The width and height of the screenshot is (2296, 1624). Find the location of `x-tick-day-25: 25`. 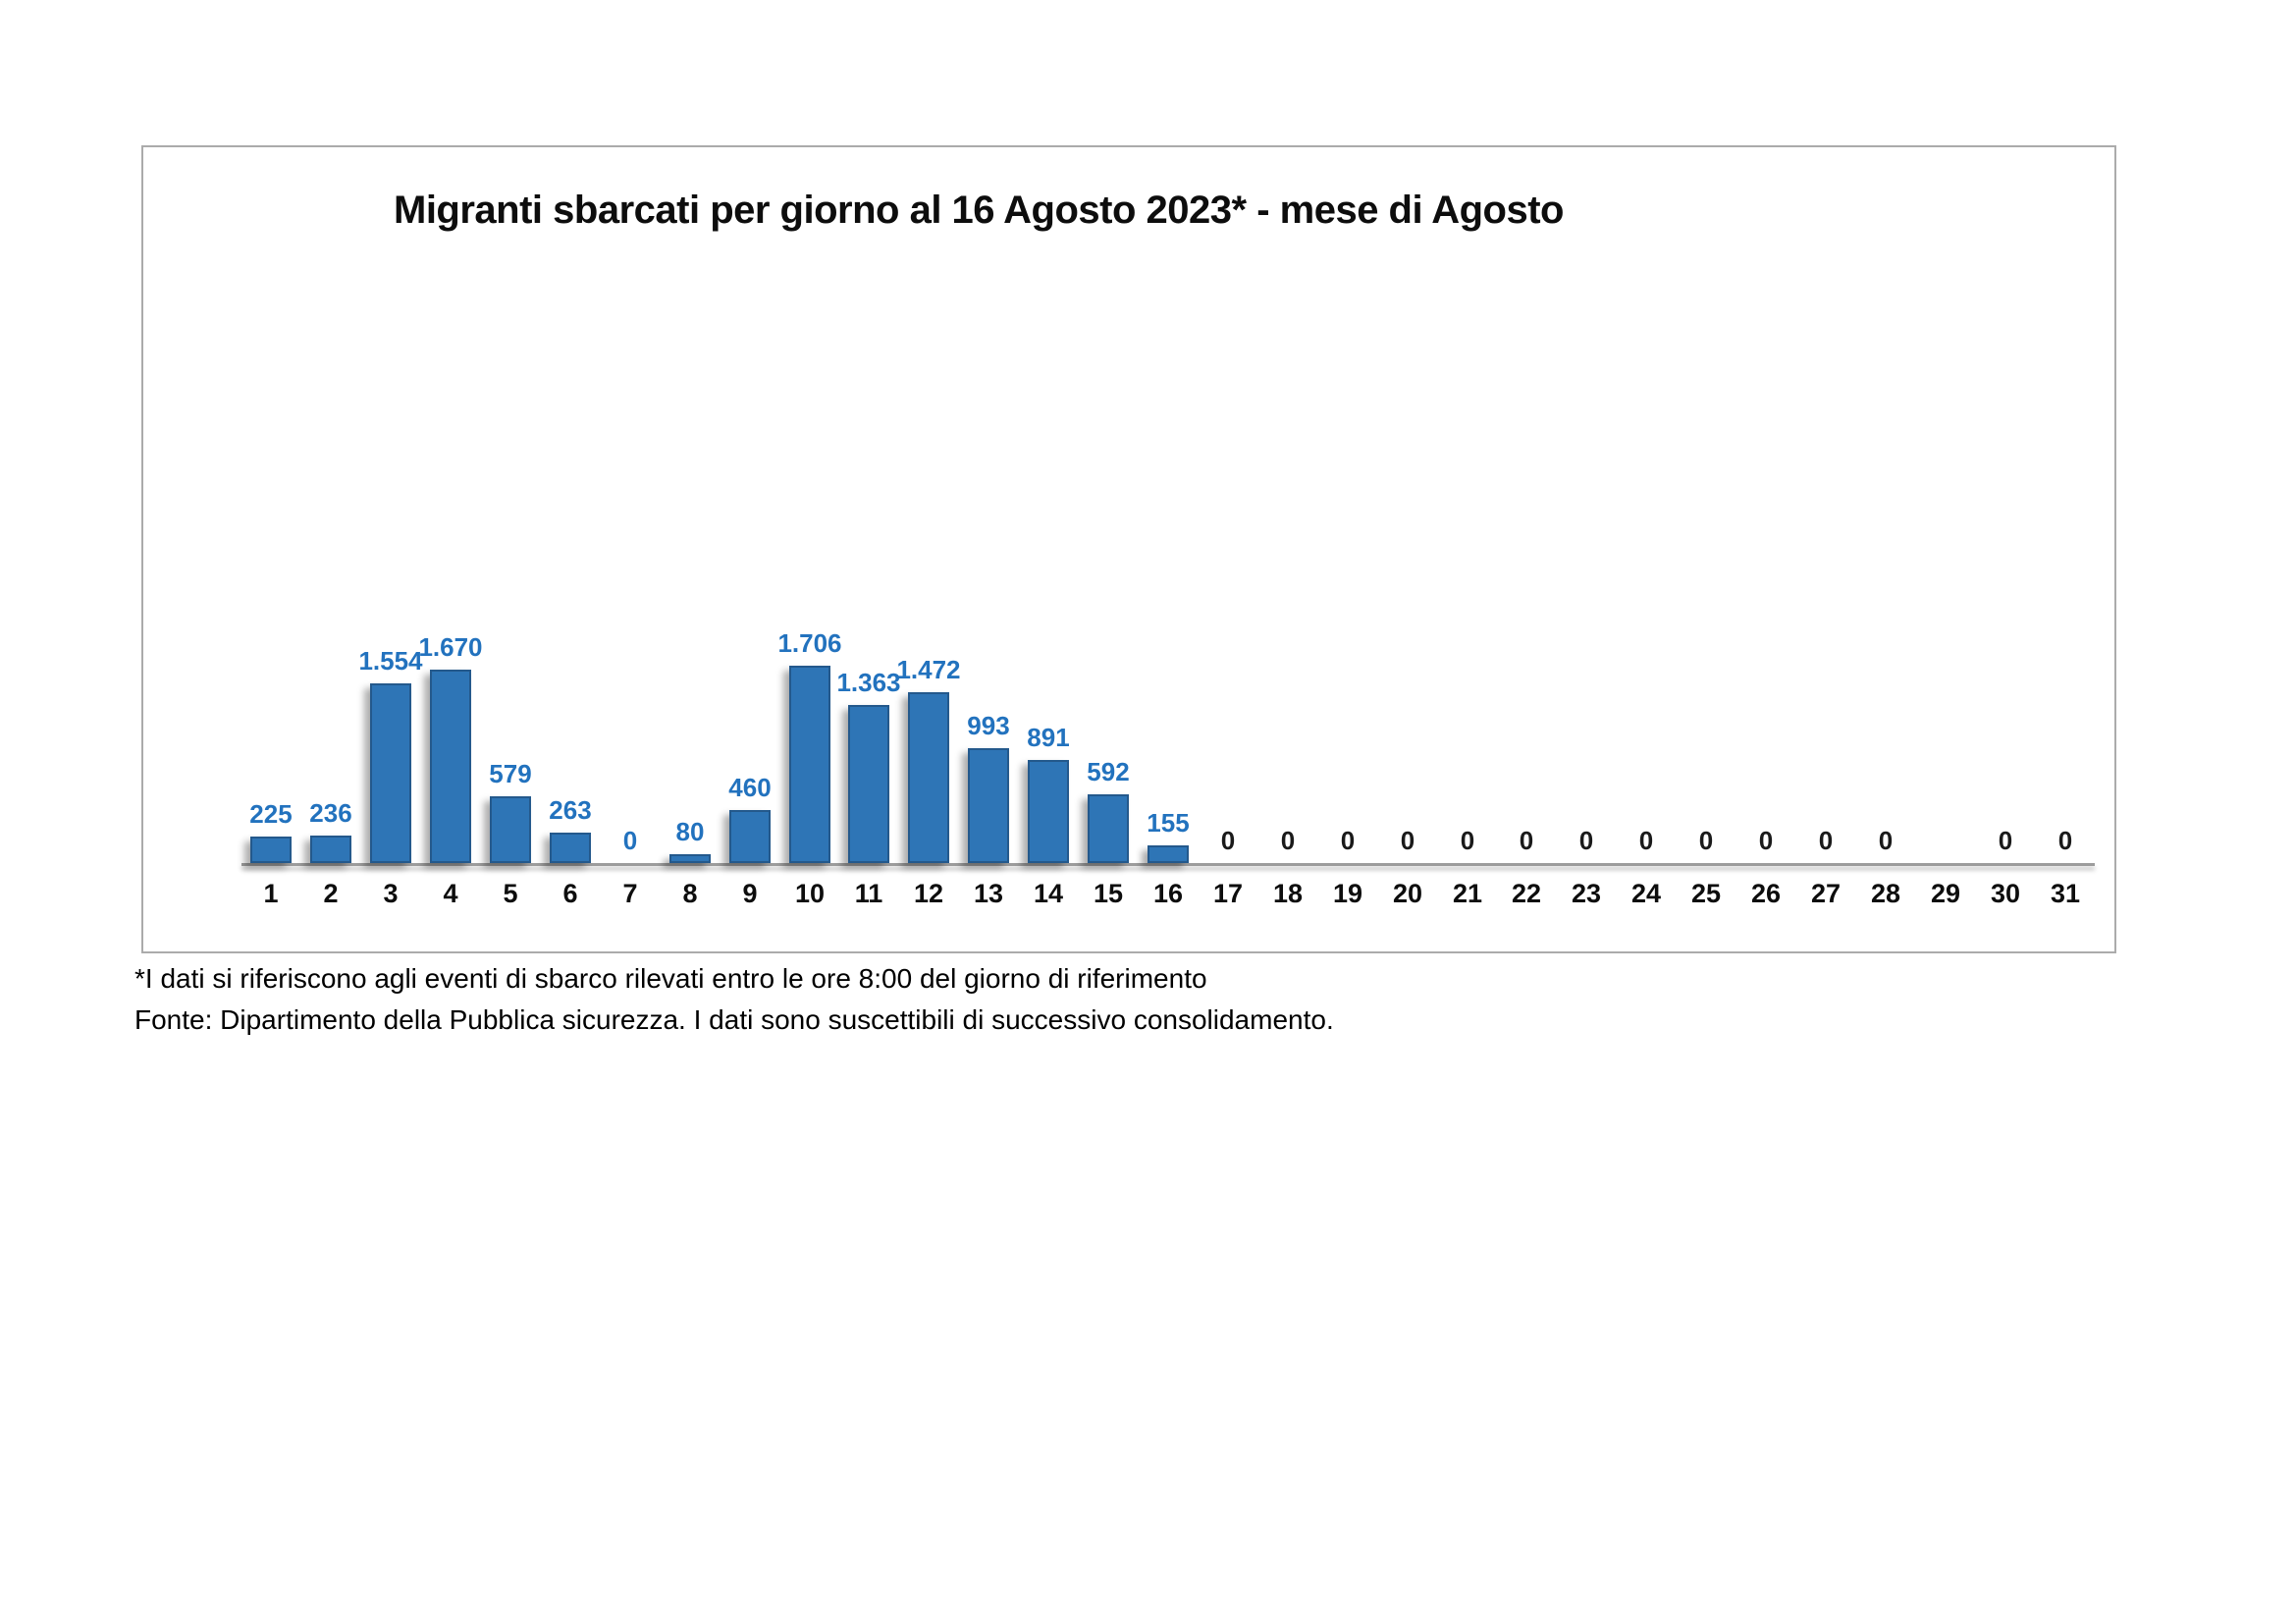

x-tick-day-25: 25 is located at coordinates (1706, 893).